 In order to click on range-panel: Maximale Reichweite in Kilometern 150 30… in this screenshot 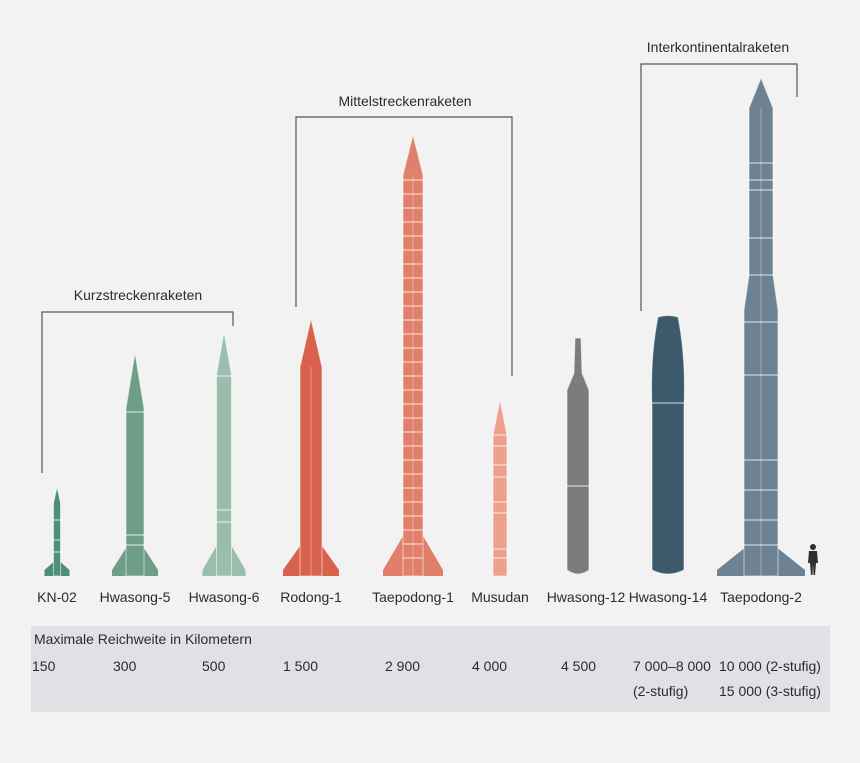, I will do `click(430, 669)`.